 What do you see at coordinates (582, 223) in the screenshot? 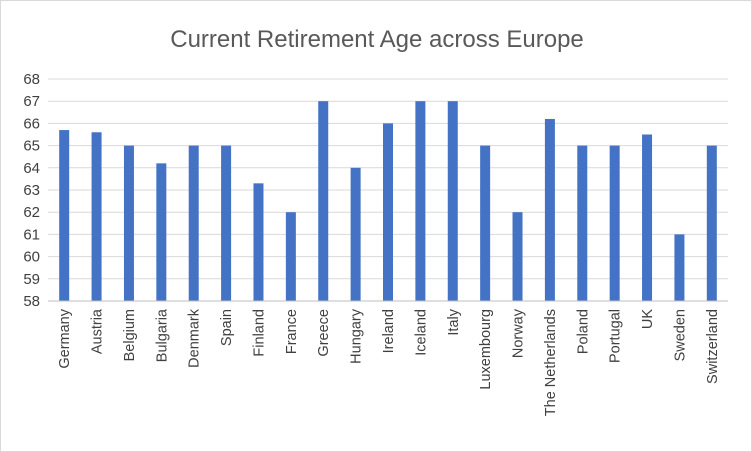
I see `bar-poland` at bounding box center [582, 223].